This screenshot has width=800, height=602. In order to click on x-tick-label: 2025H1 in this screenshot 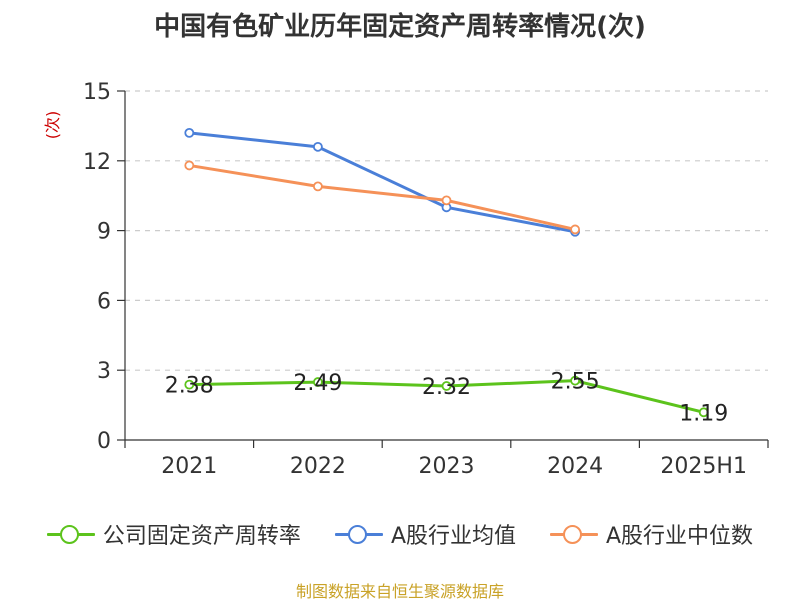, I will do `click(703, 466)`.